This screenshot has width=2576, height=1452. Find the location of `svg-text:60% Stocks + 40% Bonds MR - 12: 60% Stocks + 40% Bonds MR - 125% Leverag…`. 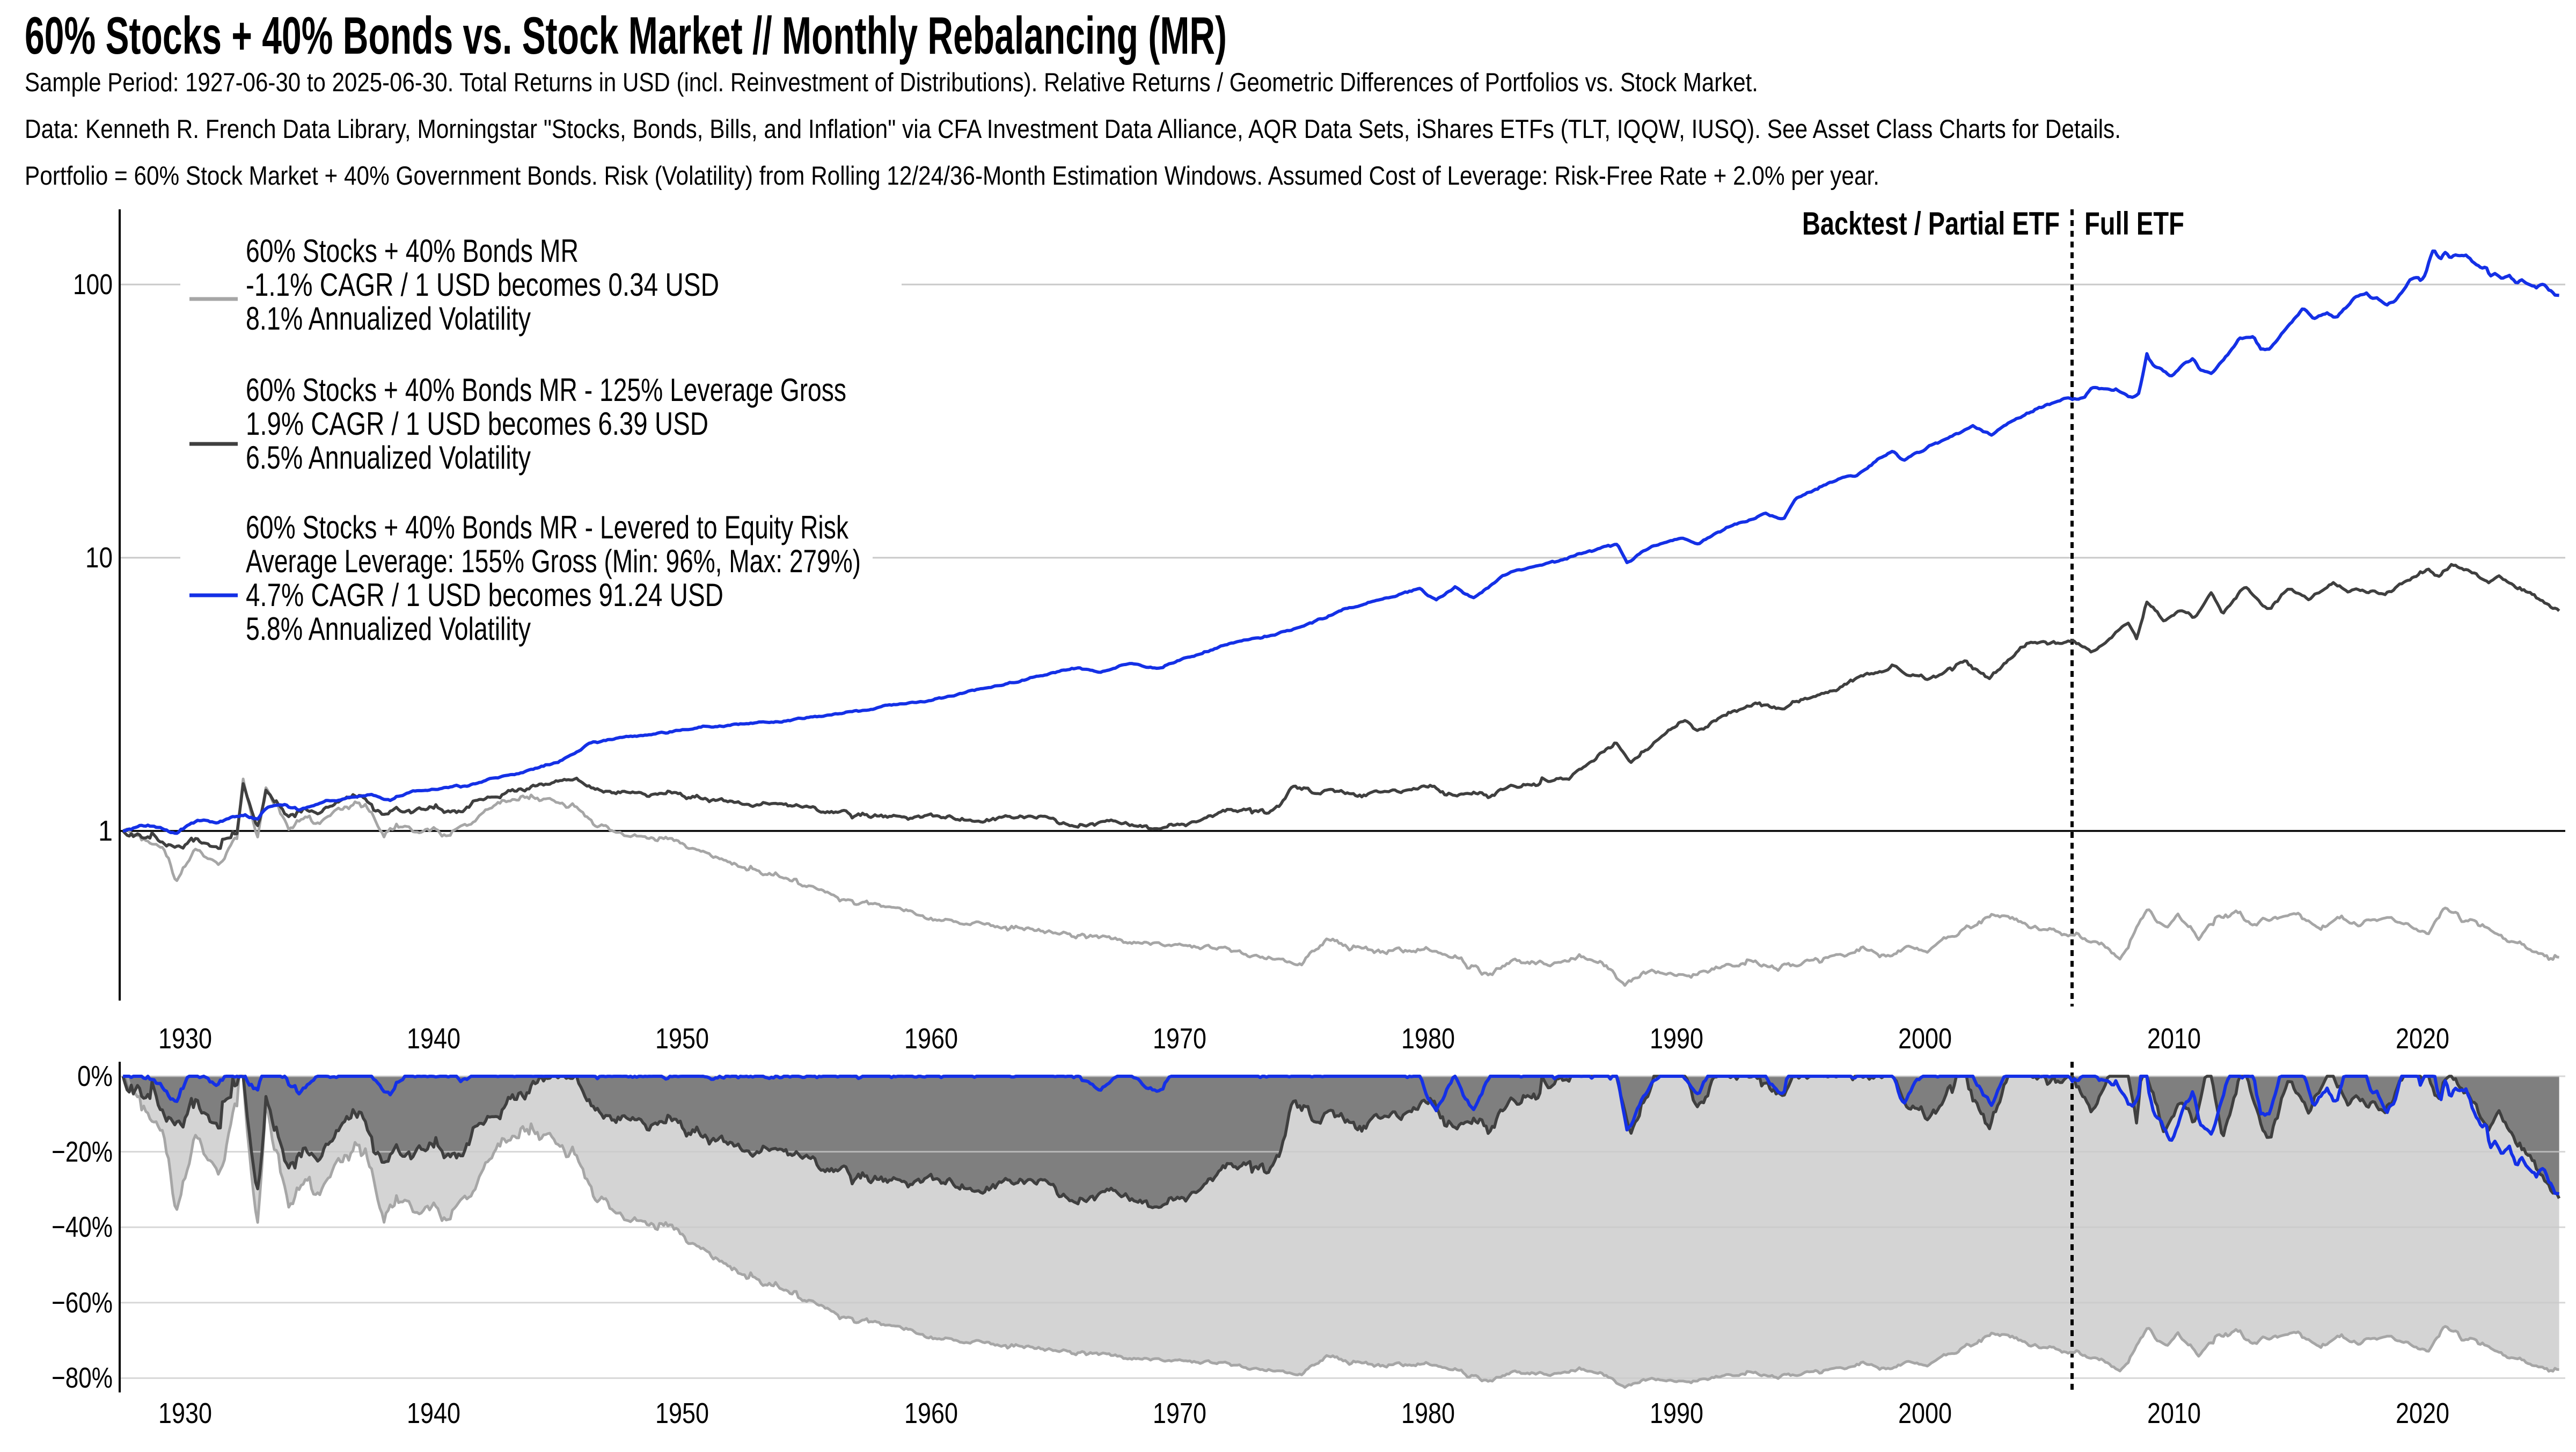

svg-text:60% Stocks + 40% Bonds MR - 12: 60% Stocks + 40% Bonds MR - 125% Leverag… is located at coordinates (546, 390).